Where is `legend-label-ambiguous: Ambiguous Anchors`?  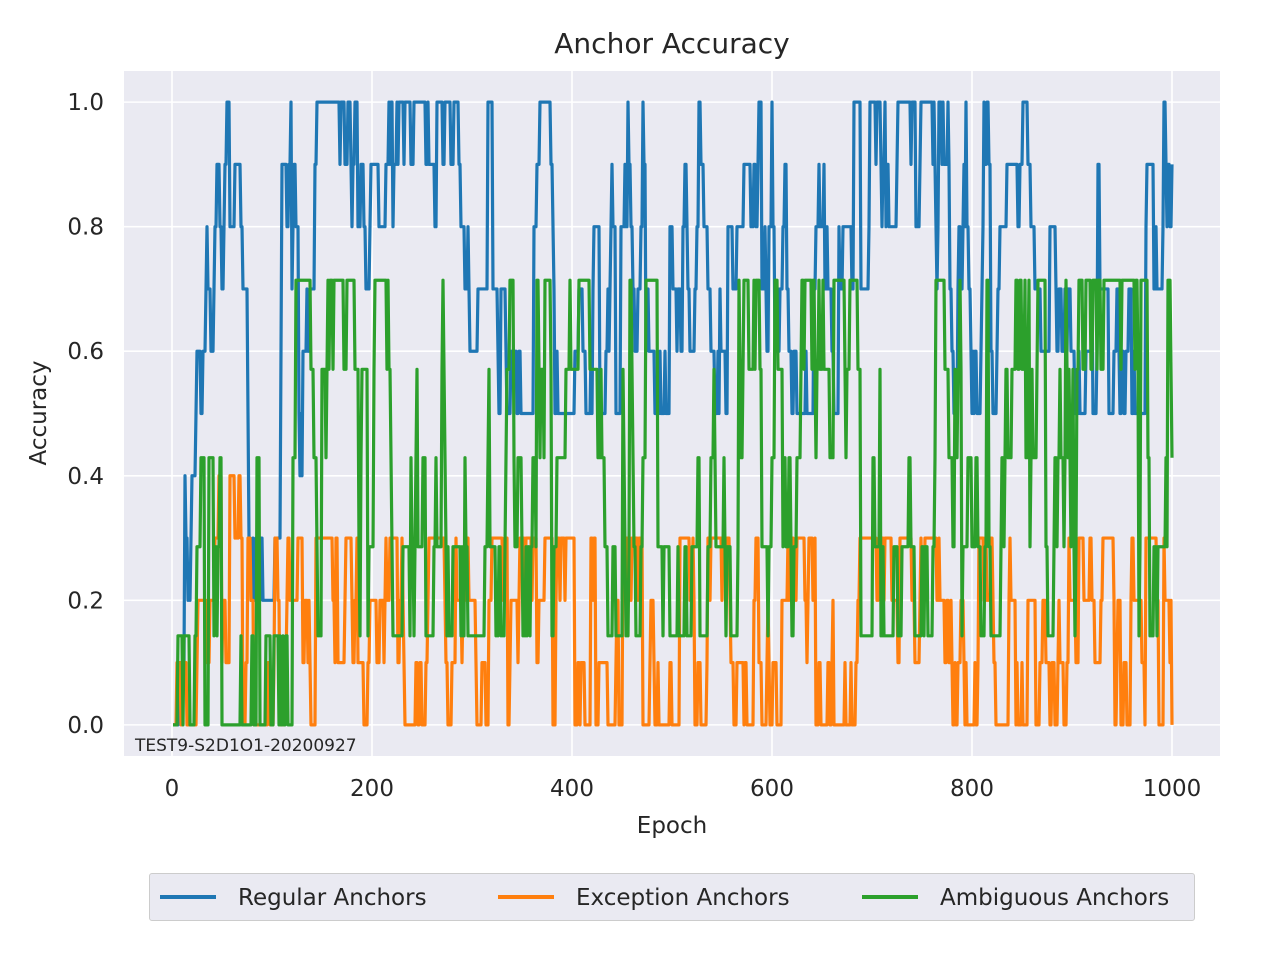
legend-label-ambiguous: Ambiguous Anchors is located at coordinates (1054, 898).